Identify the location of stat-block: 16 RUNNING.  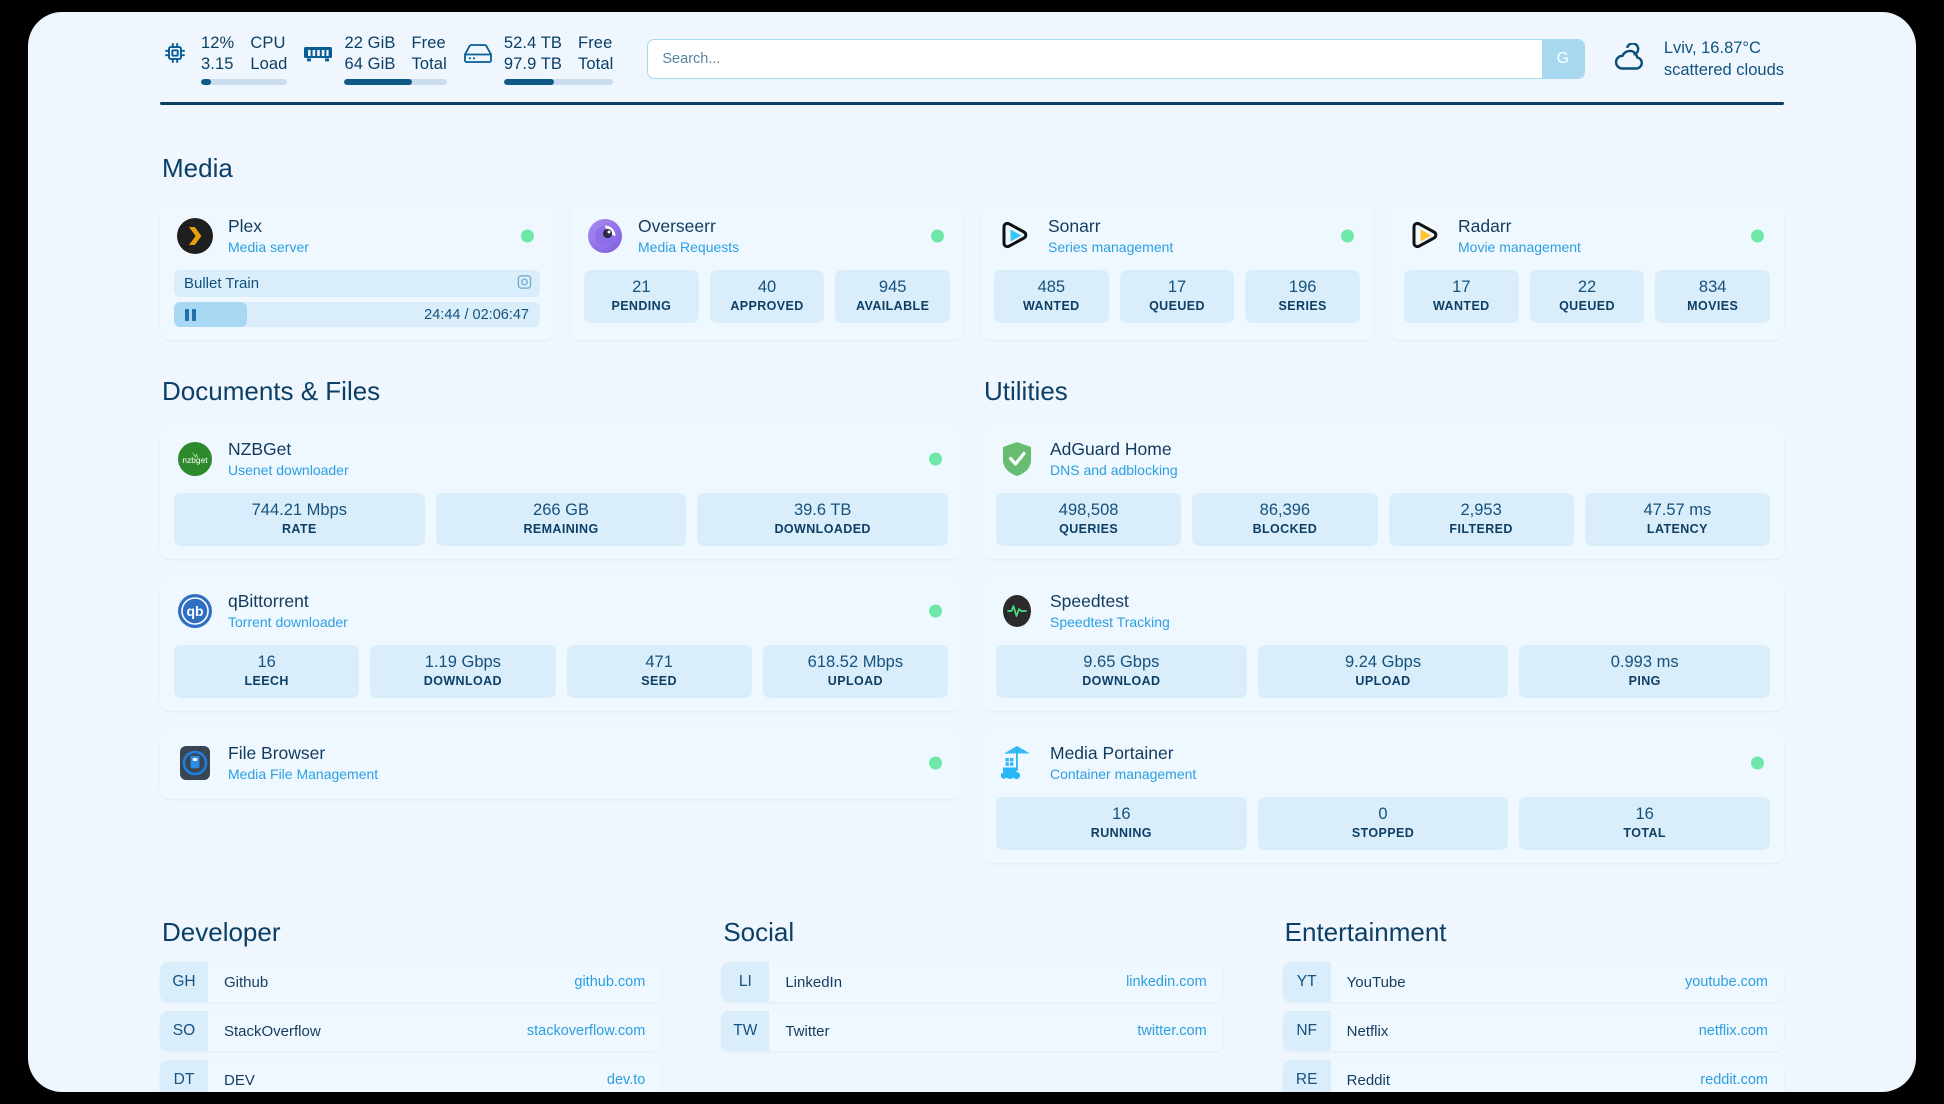
(1121, 823).